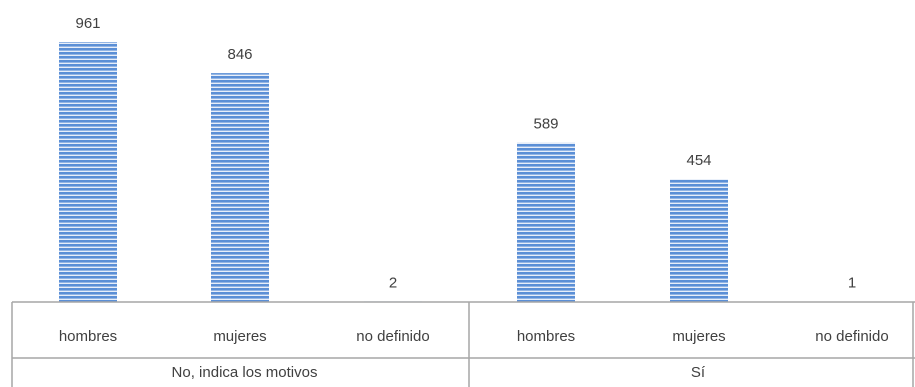 The image size is (915, 387). I want to click on data-label-0-1: 846, so click(239, 54).